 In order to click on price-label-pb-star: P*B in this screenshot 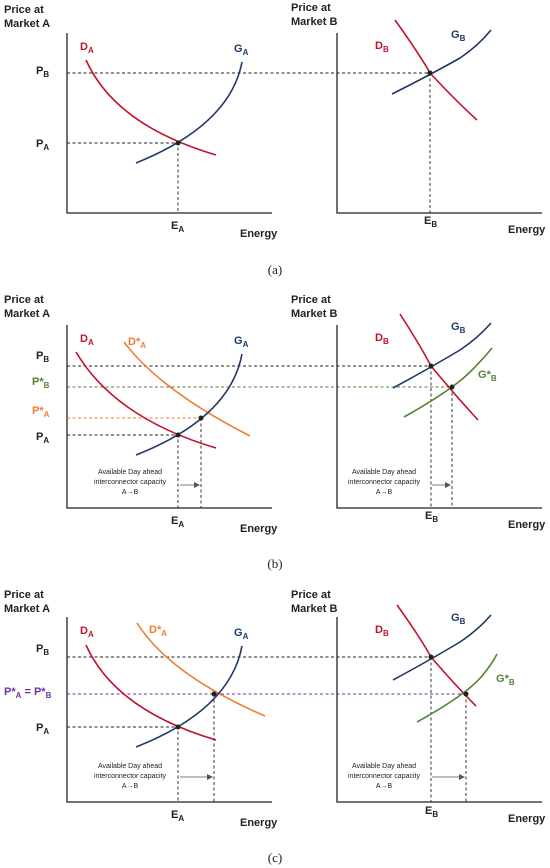, I will do `click(41, 383)`.